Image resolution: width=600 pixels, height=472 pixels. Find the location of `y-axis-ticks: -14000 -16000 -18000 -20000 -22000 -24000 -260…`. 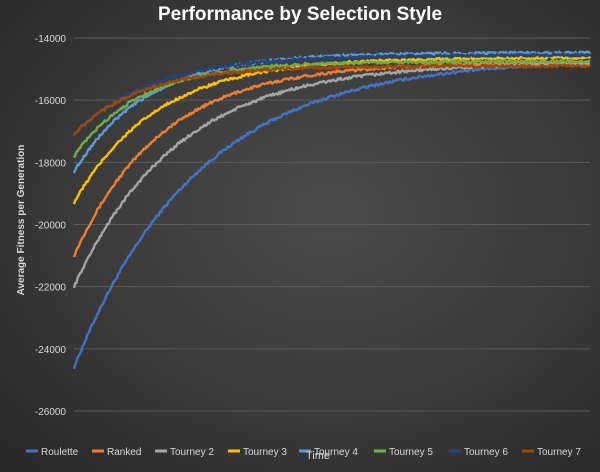

y-axis-ticks: -14000 -16000 -18000 -20000 -22000 -24000 -260… is located at coordinates (51, 226).